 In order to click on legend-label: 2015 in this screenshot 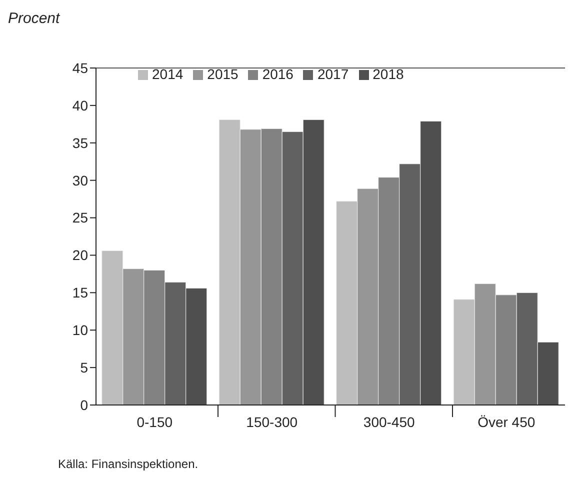, I will do `click(222, 74)`.